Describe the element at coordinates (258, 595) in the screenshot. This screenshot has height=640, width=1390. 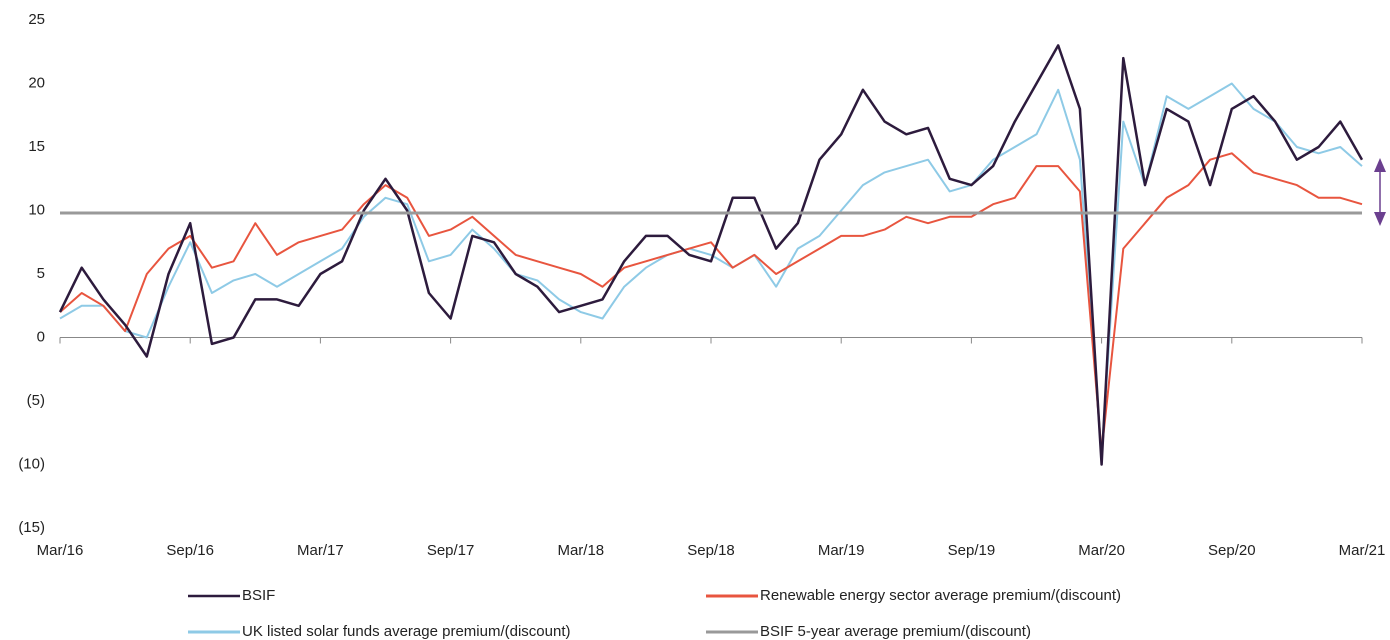
I see `legend-label: BSIF` at that location.